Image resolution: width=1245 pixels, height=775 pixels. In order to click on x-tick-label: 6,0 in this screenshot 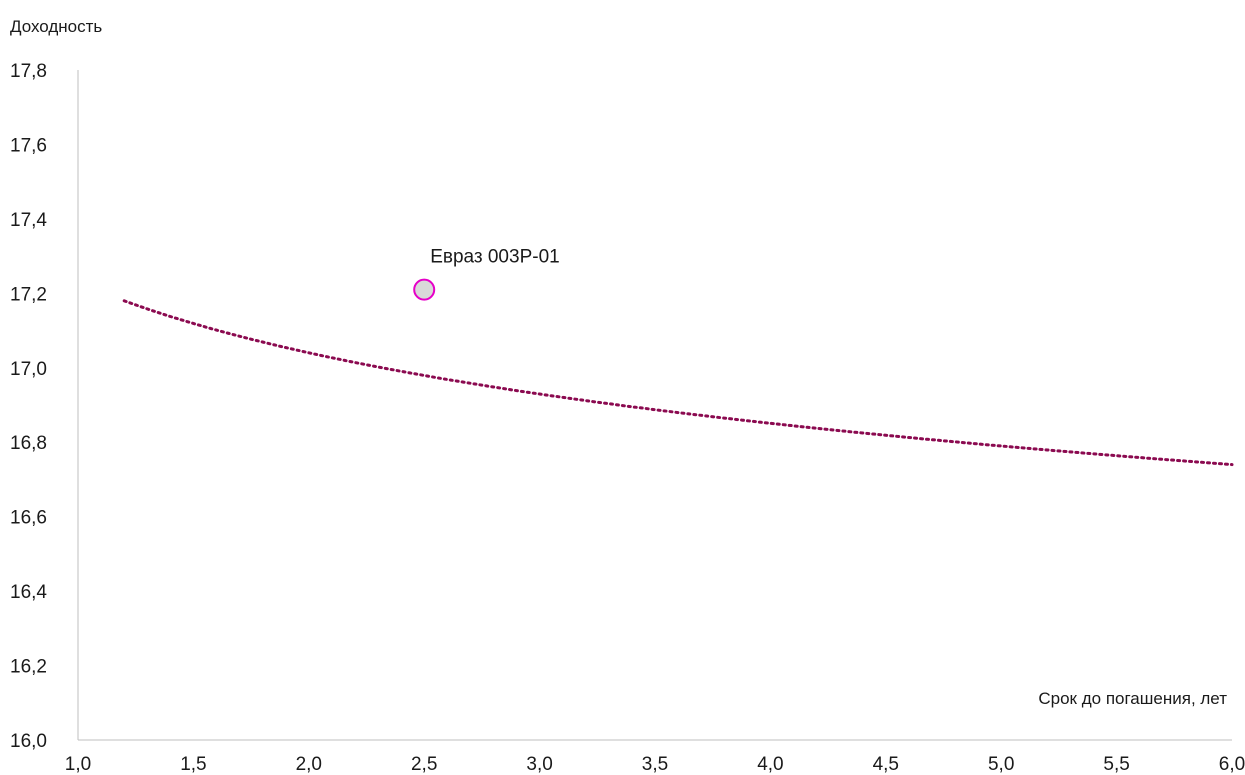, I will do `click(1232, 764)`.